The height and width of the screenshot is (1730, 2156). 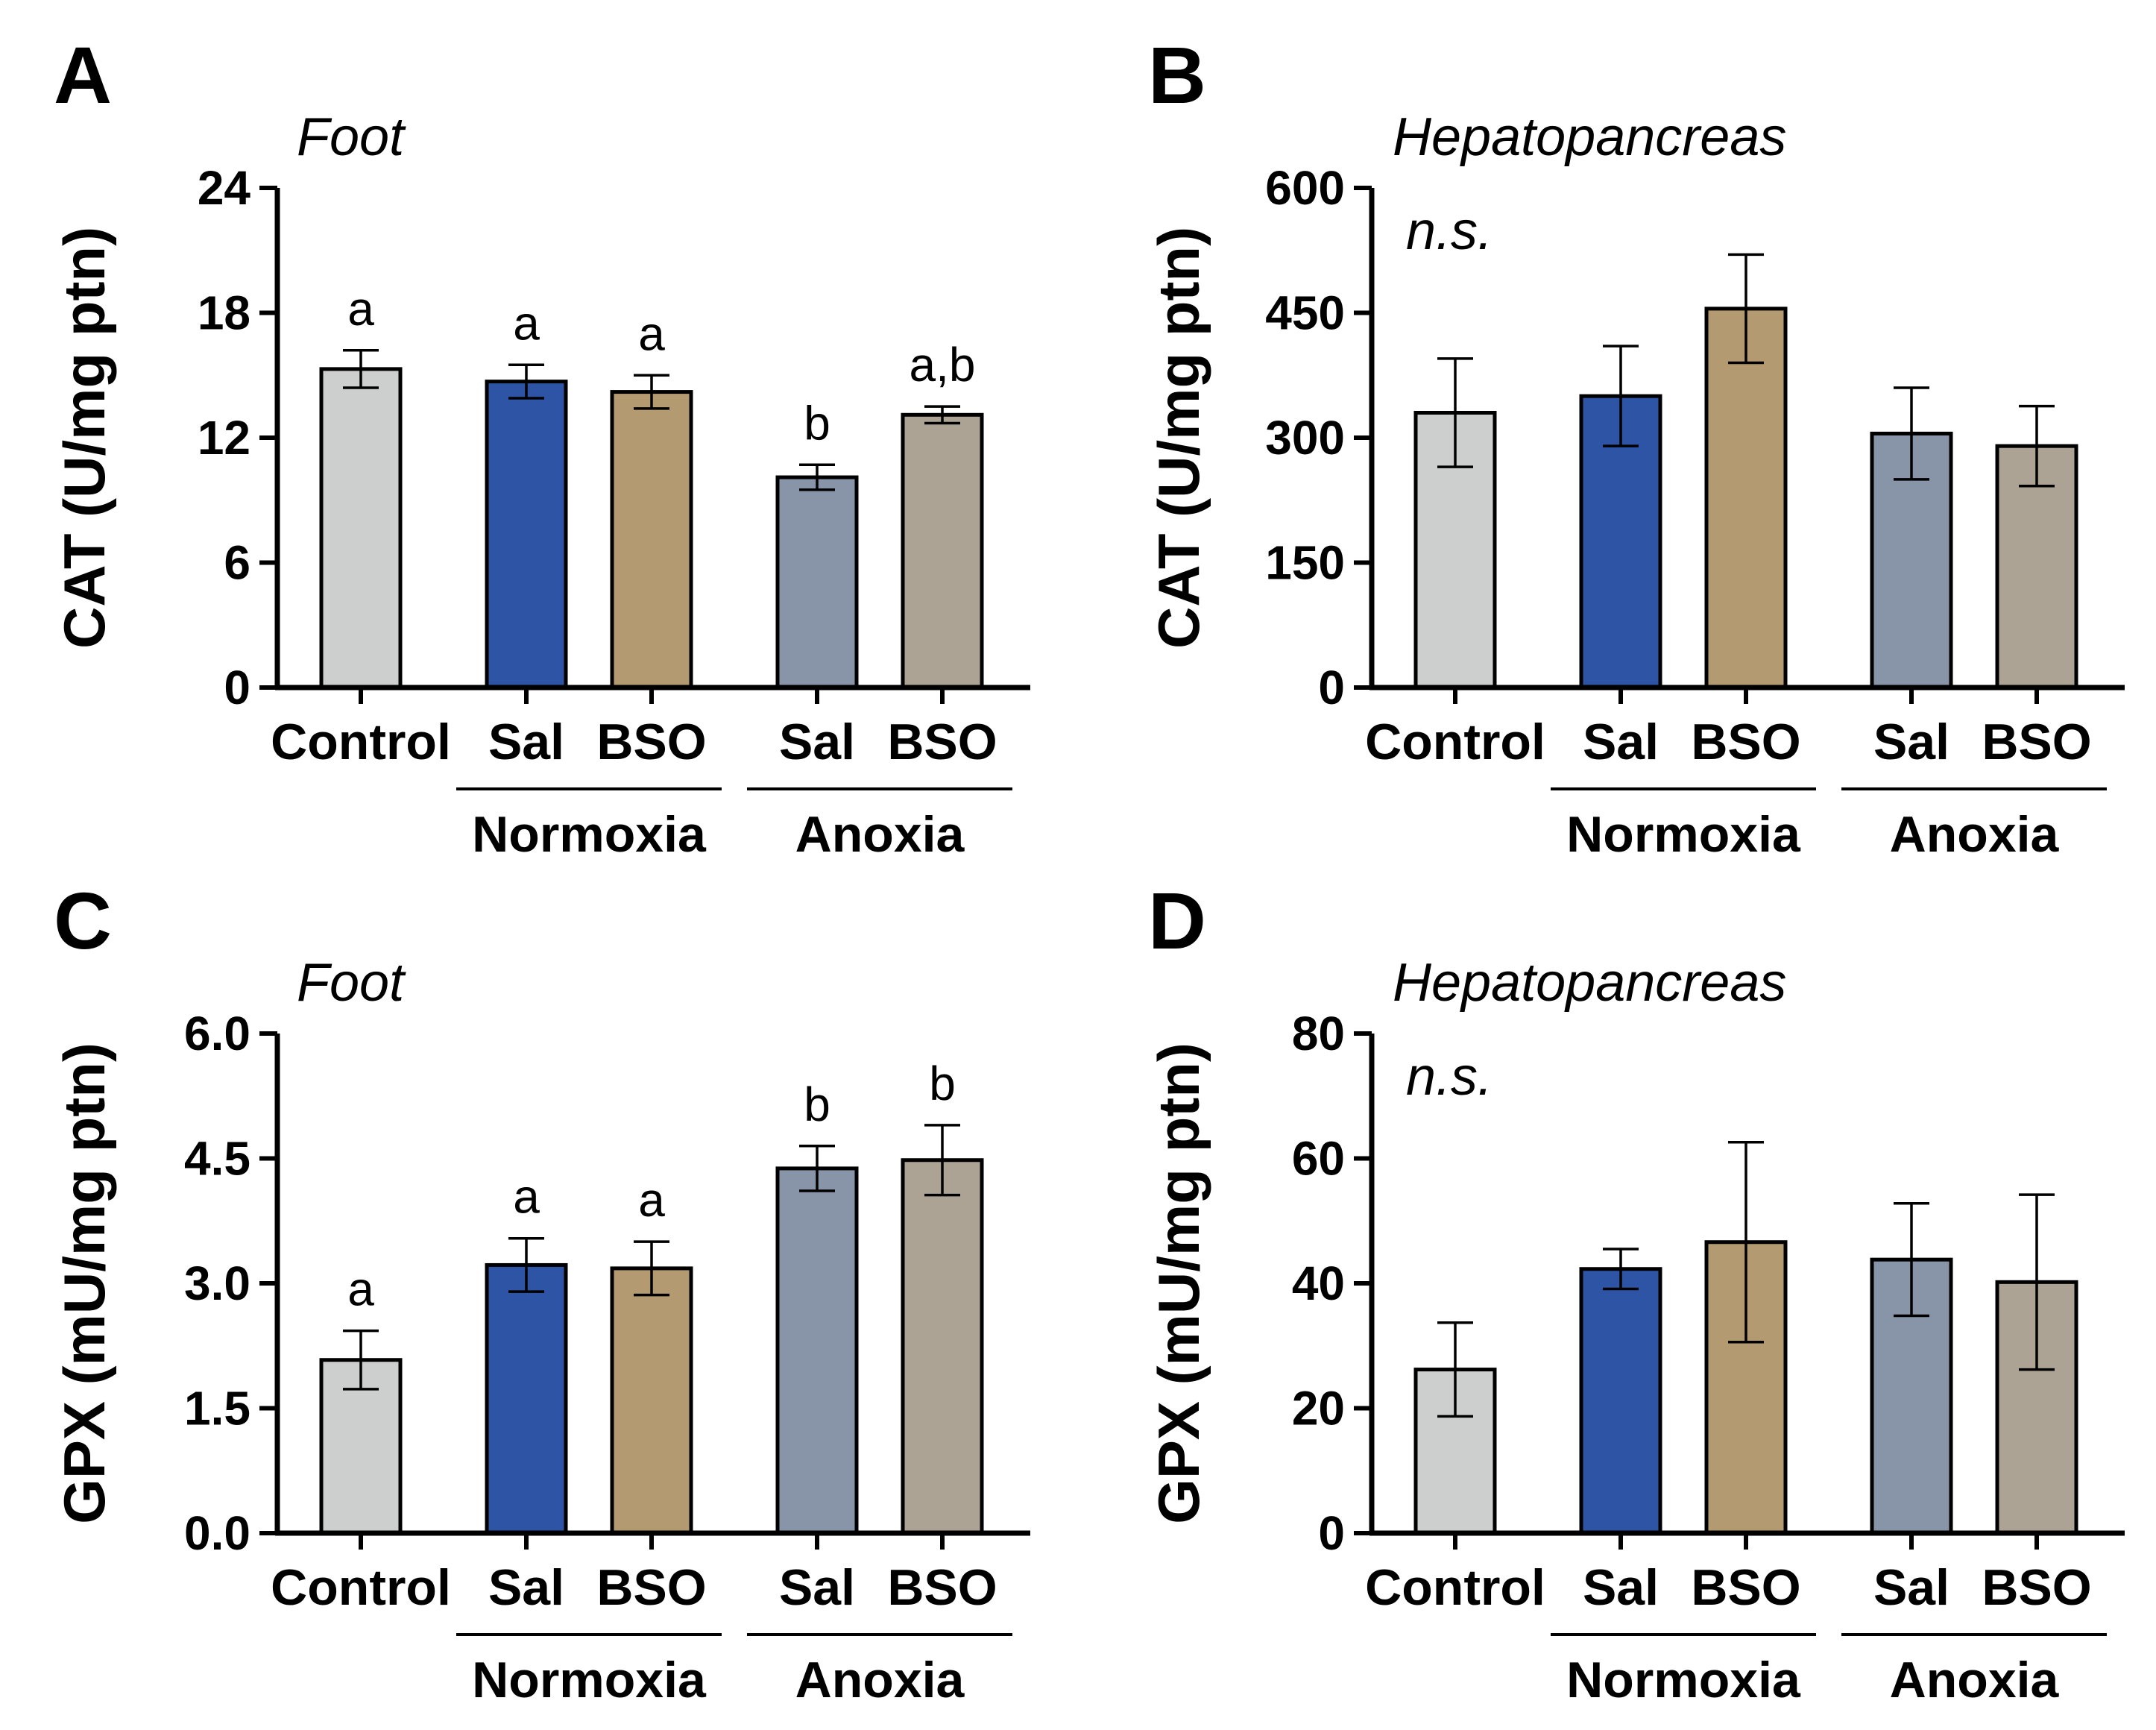 What do you see at coordinates (1318, 1033) in the screenshot?
I see `y-tick-label: 80` at bounding box center [1318, 1033].